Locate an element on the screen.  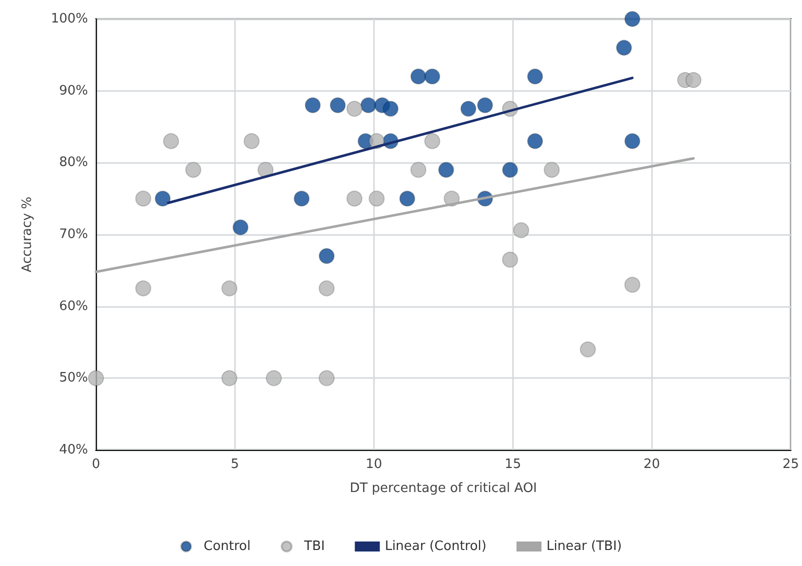
x-axis-title: DT percentage of critical AOI is located at coordinates (444, 488).